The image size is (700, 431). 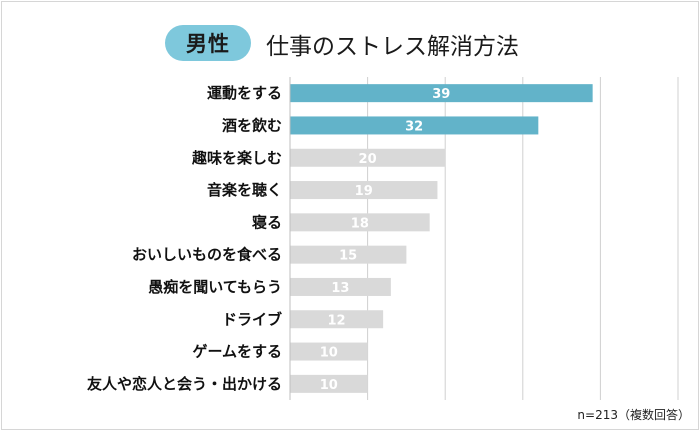 What do you see at coordinates (267, 222) in the screenshot?
I see `category-label: 寝る` at bounding box center [267, 222].